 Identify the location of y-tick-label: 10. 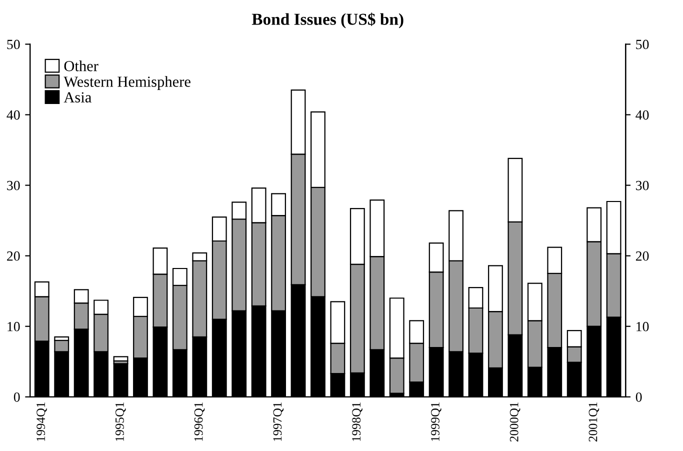
(14, 327).